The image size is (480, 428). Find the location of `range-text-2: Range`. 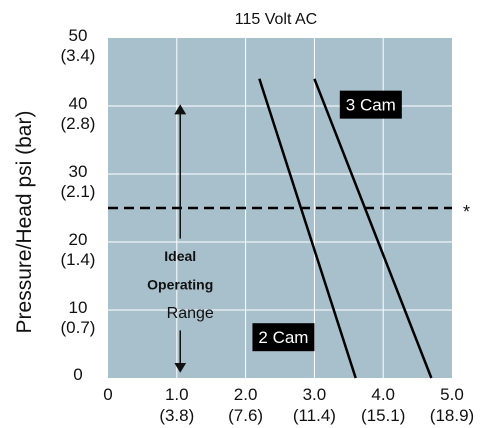

range-text-2: Range is located at coordinates (190, 313).